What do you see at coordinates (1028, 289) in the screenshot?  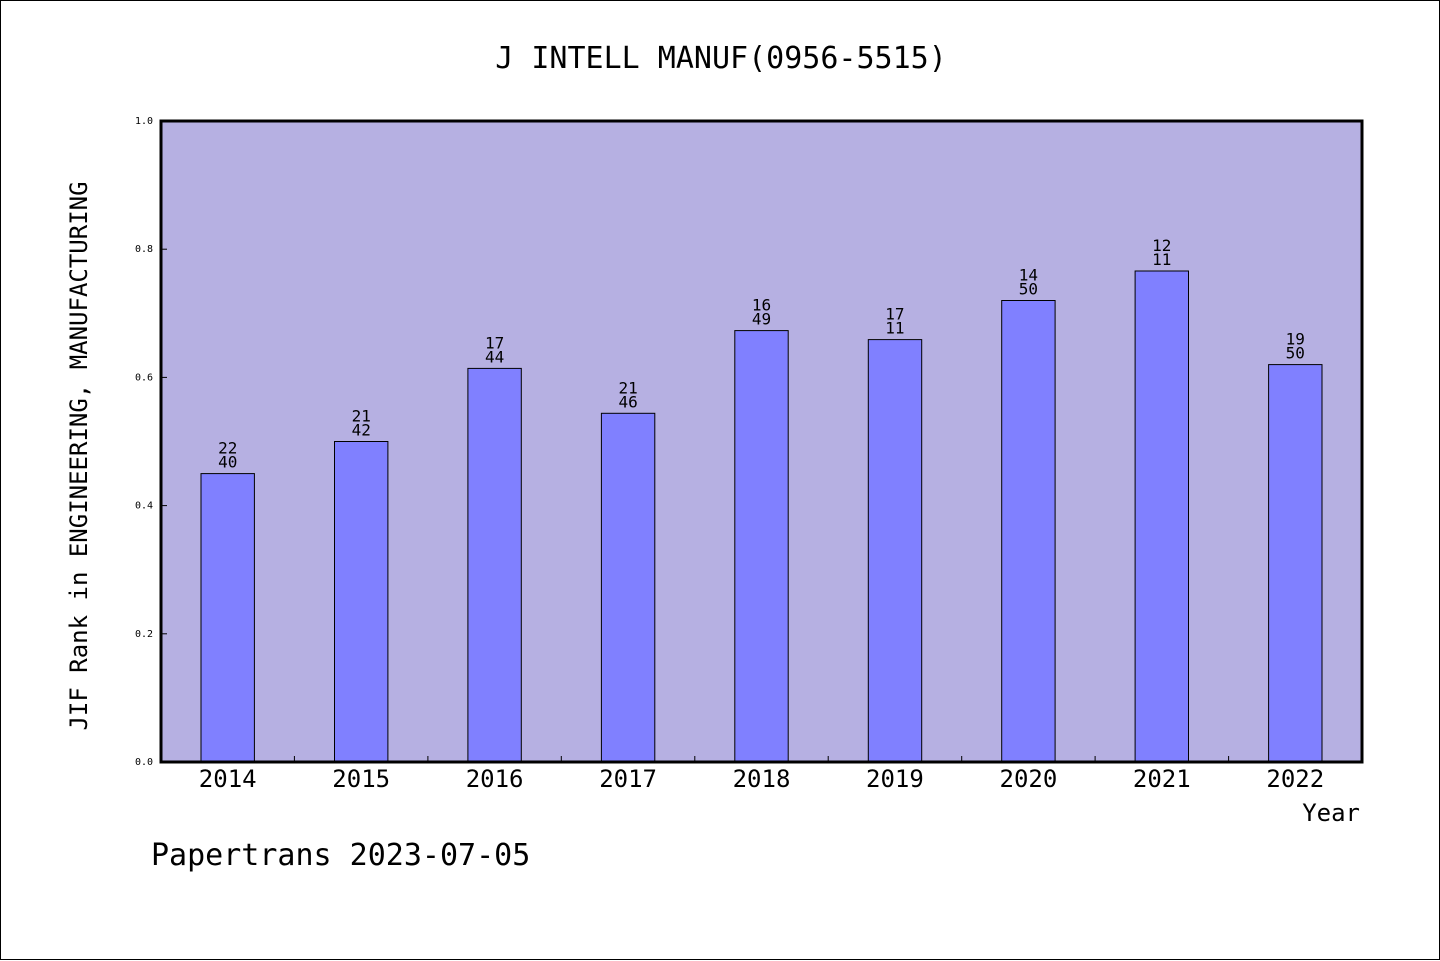 I see `bar-label-bottom-2020: 50` at bounding box center [1028, 289].